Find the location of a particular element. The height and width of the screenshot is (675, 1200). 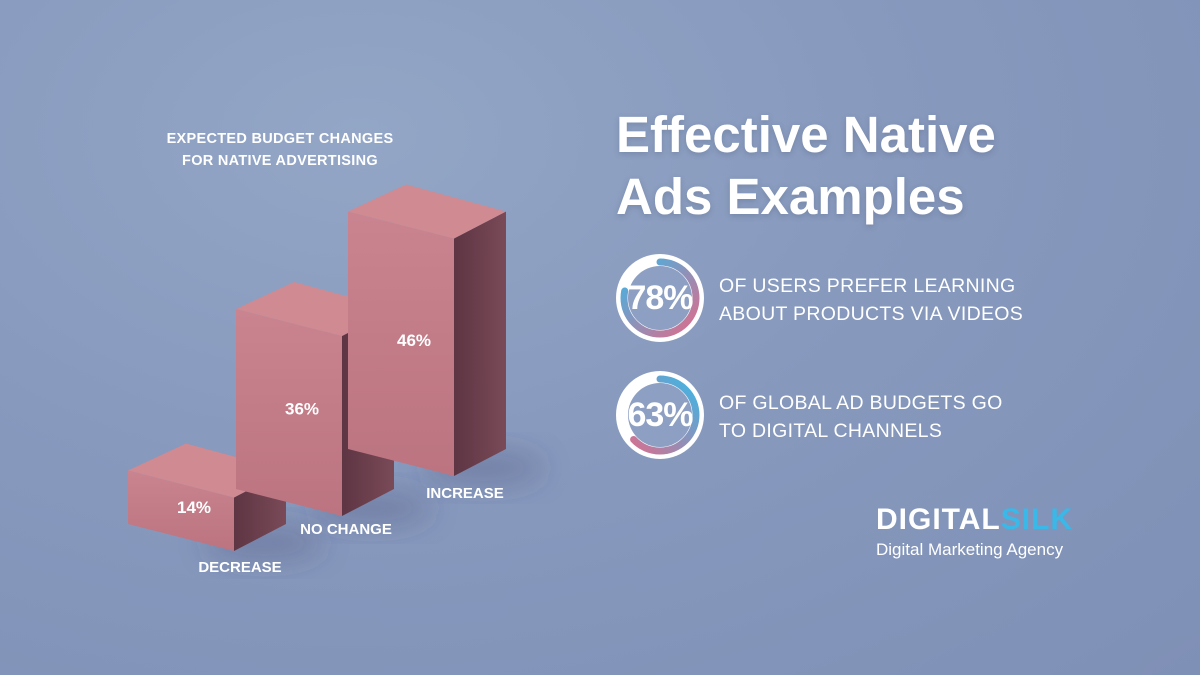

brand-name-part-2: SILK is located at coordinates (1037, 519).